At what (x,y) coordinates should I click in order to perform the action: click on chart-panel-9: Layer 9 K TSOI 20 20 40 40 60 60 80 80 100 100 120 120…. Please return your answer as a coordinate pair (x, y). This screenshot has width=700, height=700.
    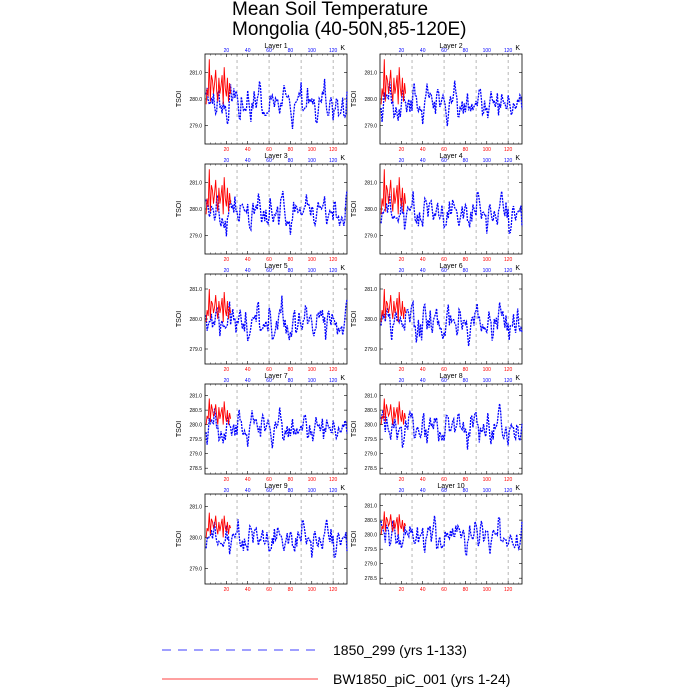
    Looking at the image, I should click on (262, 538).